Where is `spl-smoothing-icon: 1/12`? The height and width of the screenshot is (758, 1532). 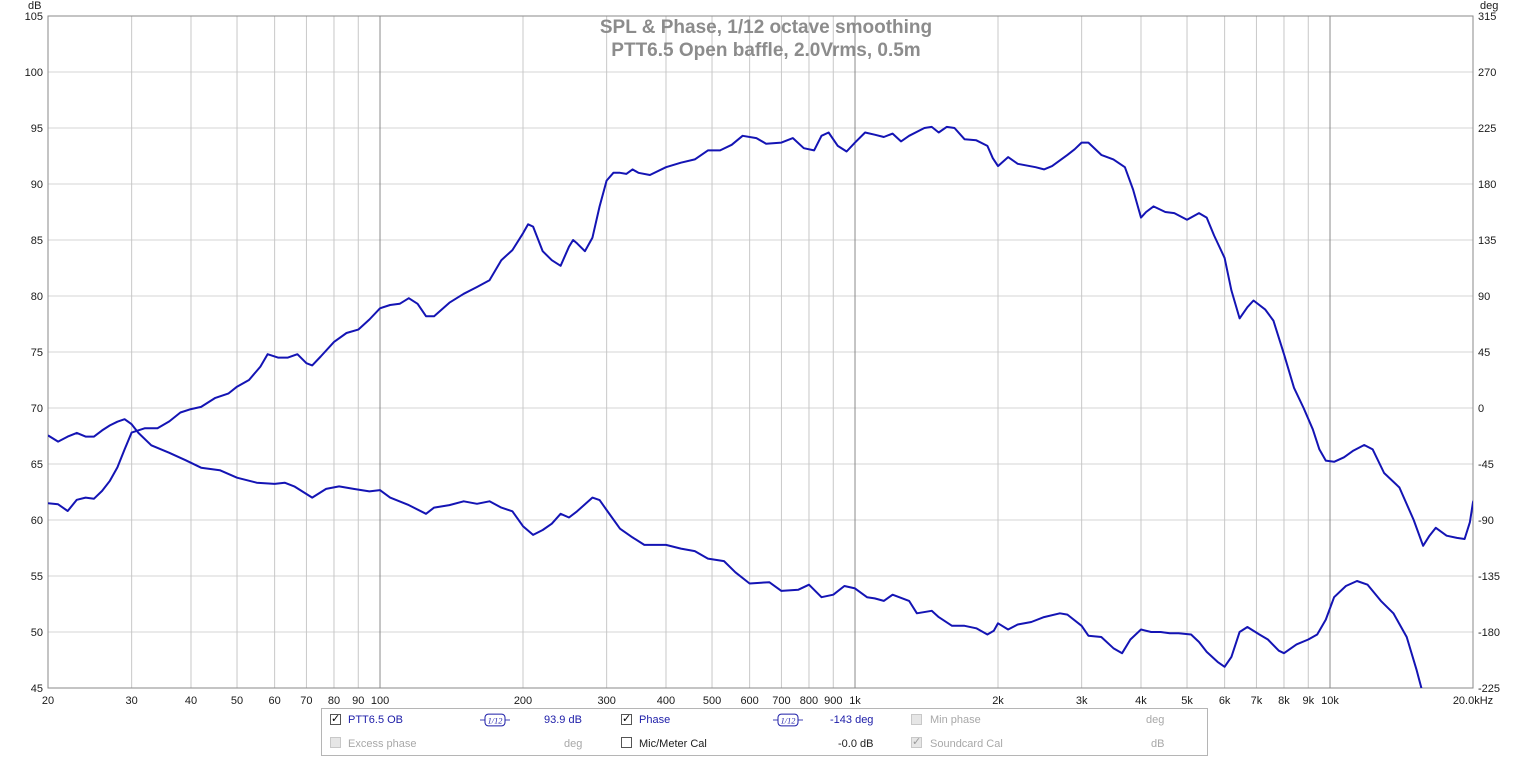
spl-smoothing-icon: 1/12 is located at coordinates (495, 720).